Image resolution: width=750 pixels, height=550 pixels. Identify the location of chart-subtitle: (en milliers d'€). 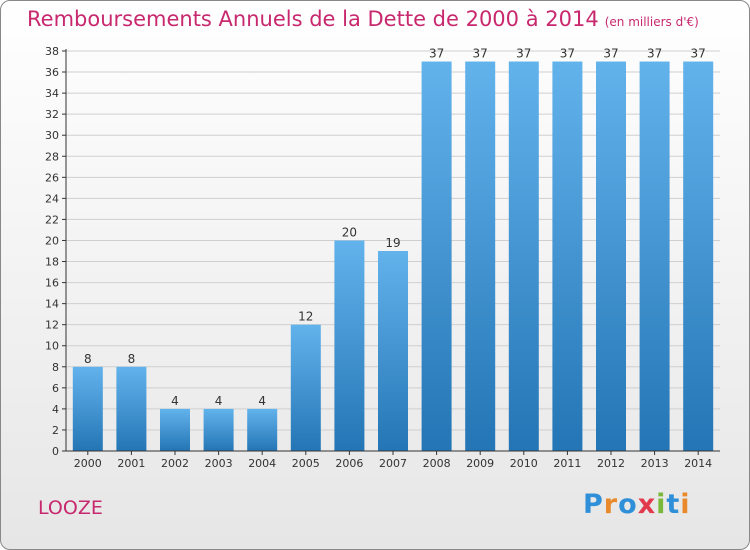
(651, 22).